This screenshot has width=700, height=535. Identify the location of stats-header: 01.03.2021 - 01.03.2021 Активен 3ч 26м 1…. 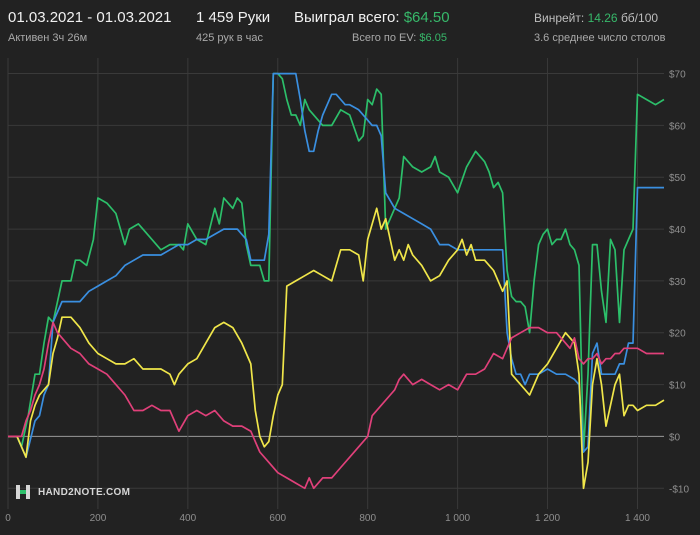
(350, 26).